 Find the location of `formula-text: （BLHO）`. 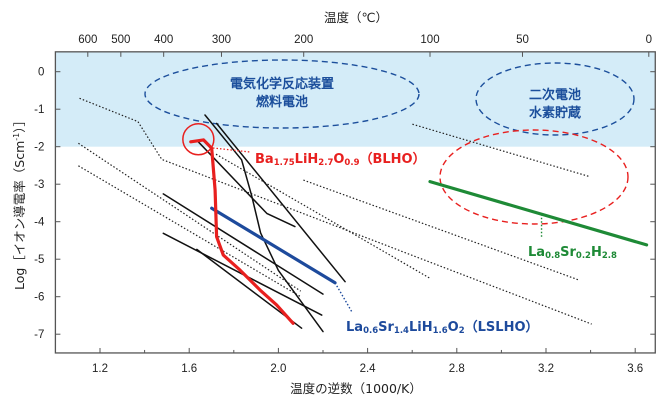

formula-text: （BLHO） is located at coordinates (392, 159).